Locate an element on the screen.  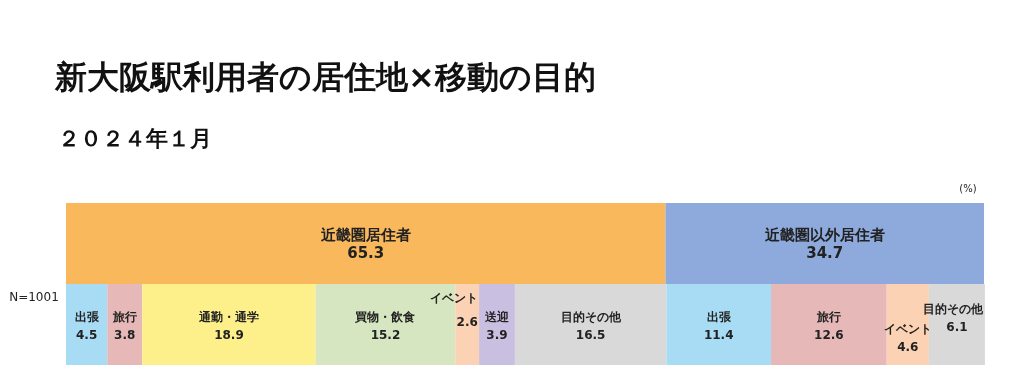
text: N=1001 is located at coordinates (34, 297).